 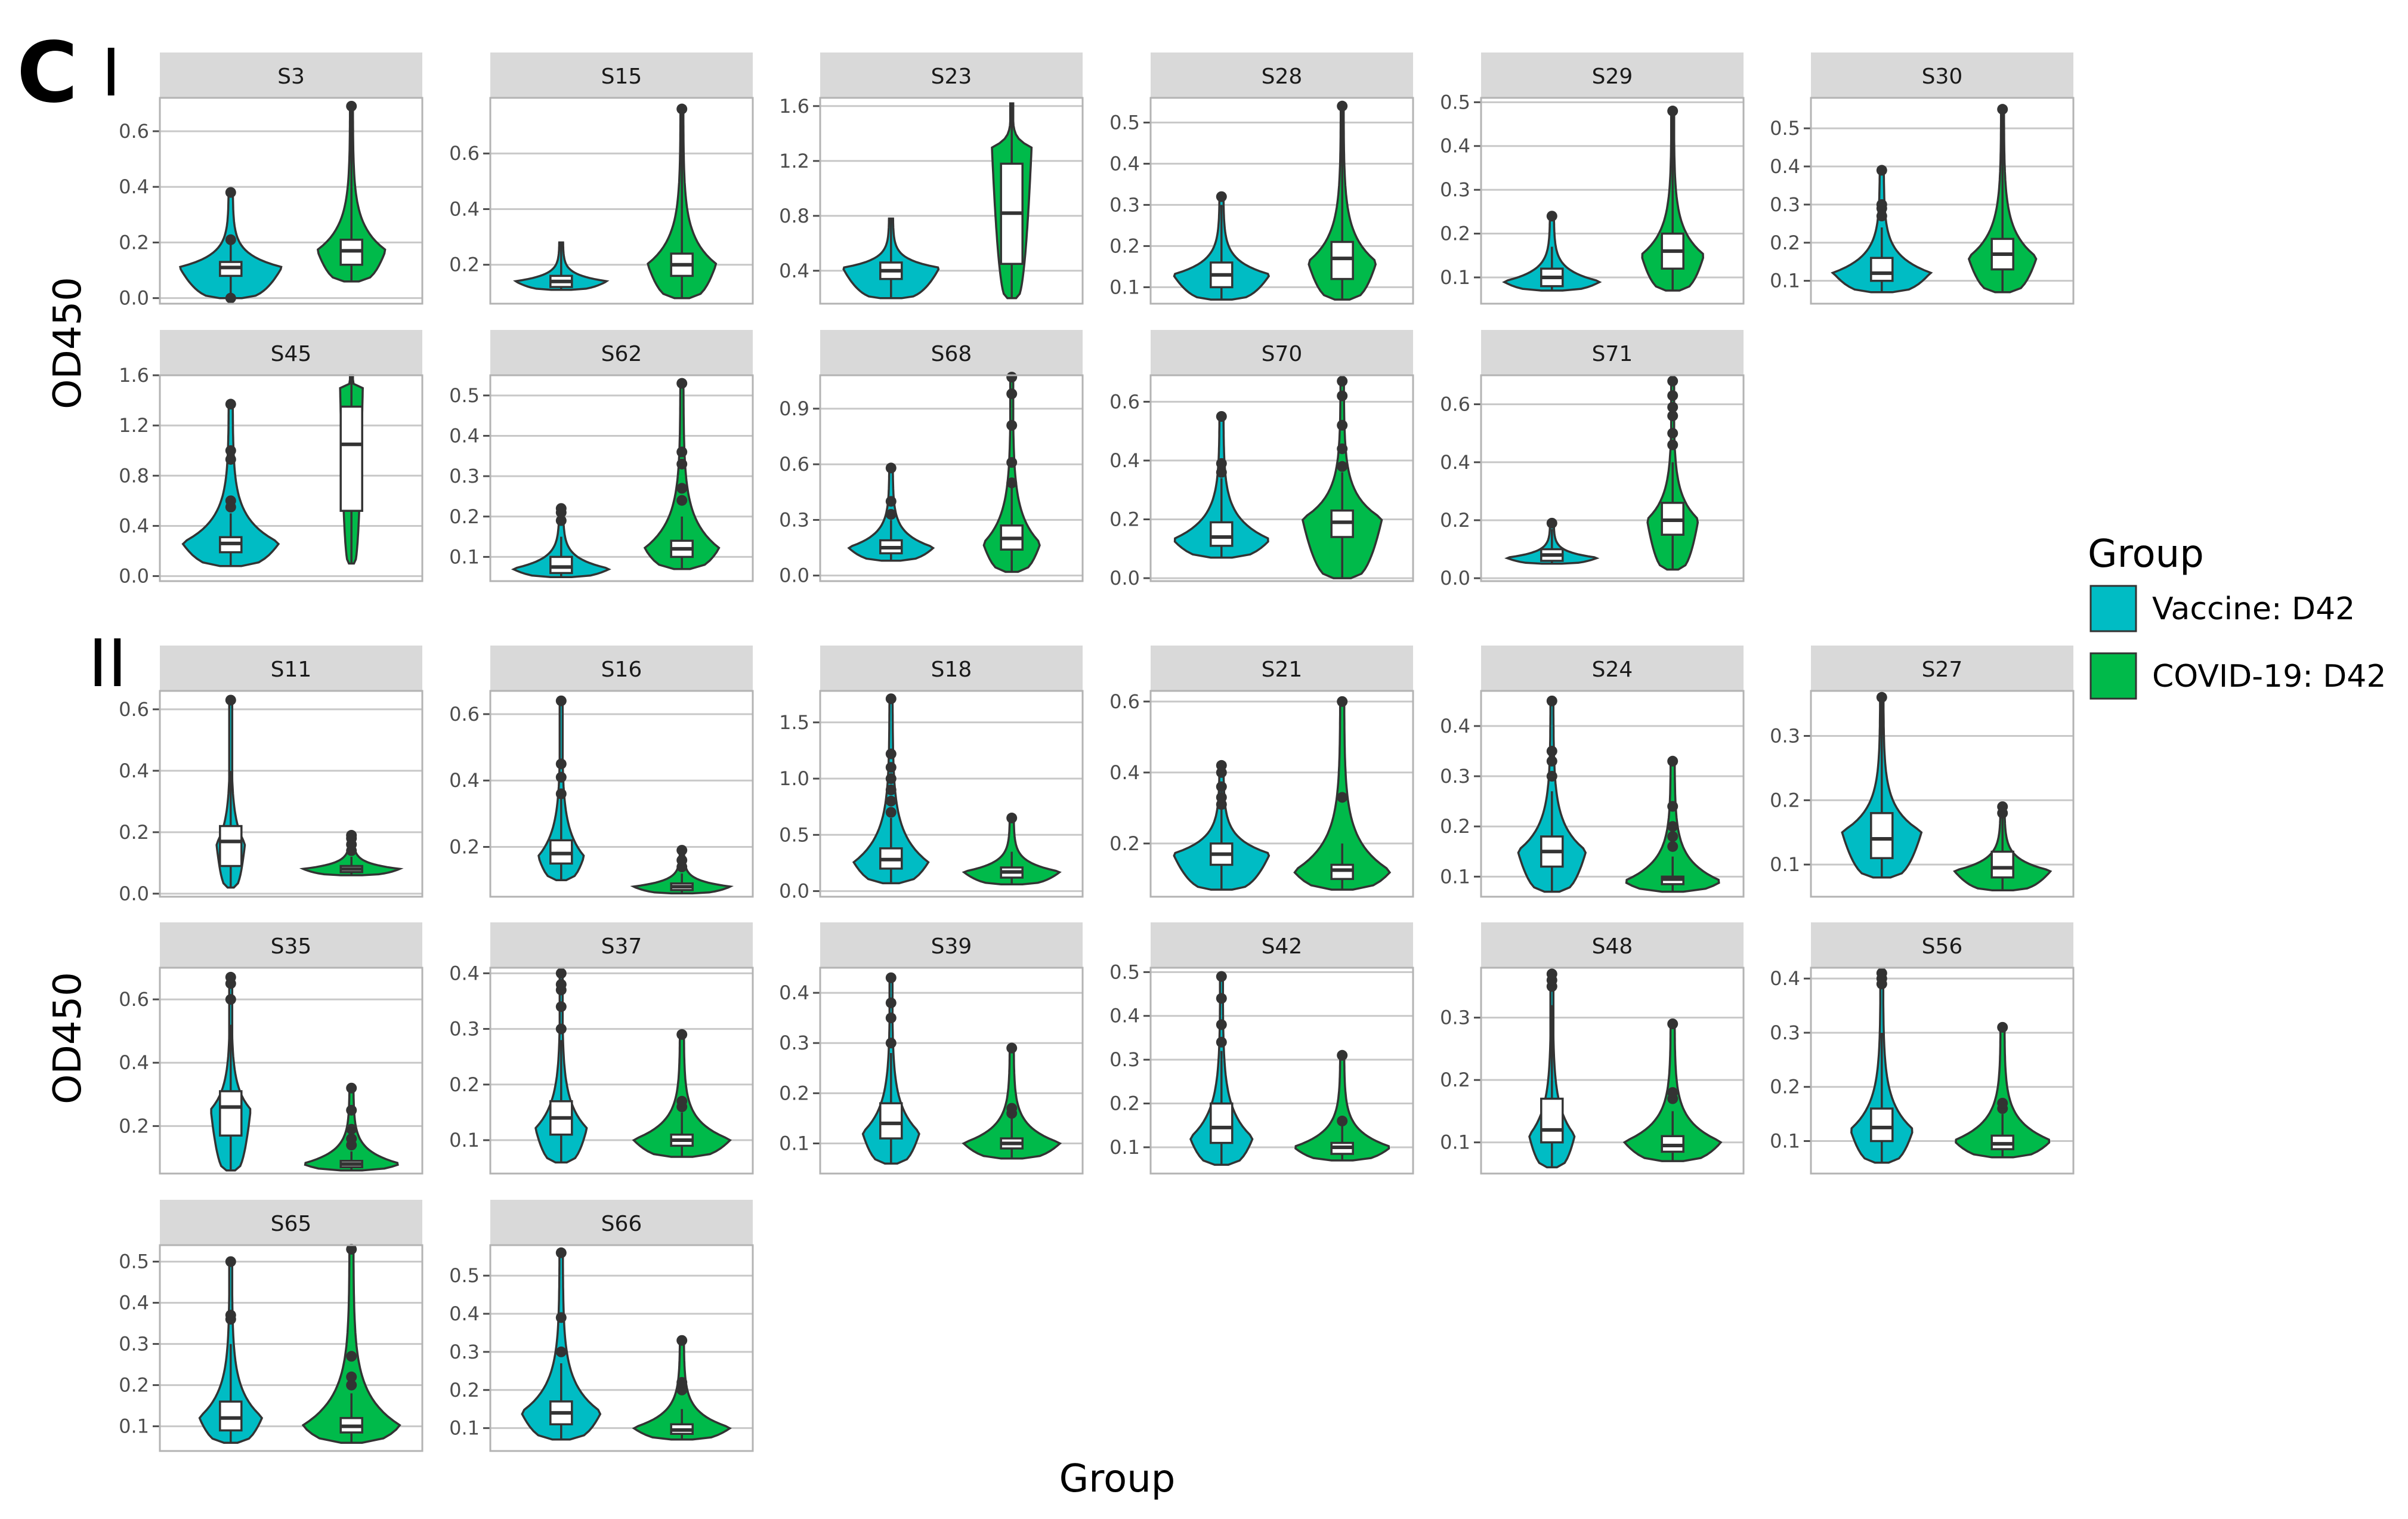 What do you see at coordinates (134, 298) in the screenshot?
I see `y-tick-label: 0.0` at bounding box center [134, 298].